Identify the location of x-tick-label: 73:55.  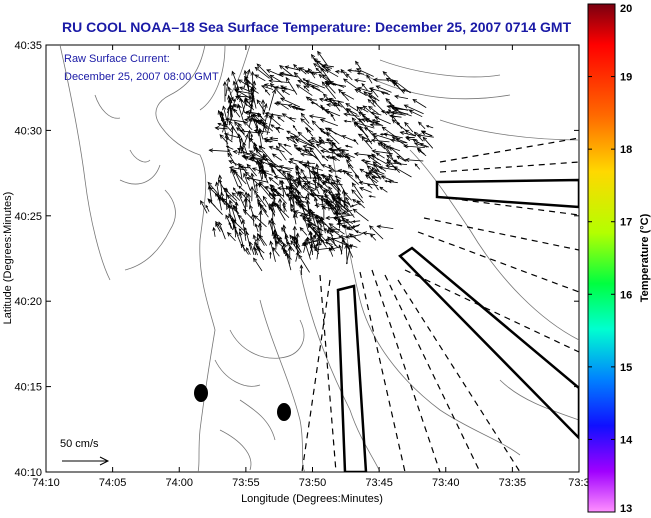
(246, 483).